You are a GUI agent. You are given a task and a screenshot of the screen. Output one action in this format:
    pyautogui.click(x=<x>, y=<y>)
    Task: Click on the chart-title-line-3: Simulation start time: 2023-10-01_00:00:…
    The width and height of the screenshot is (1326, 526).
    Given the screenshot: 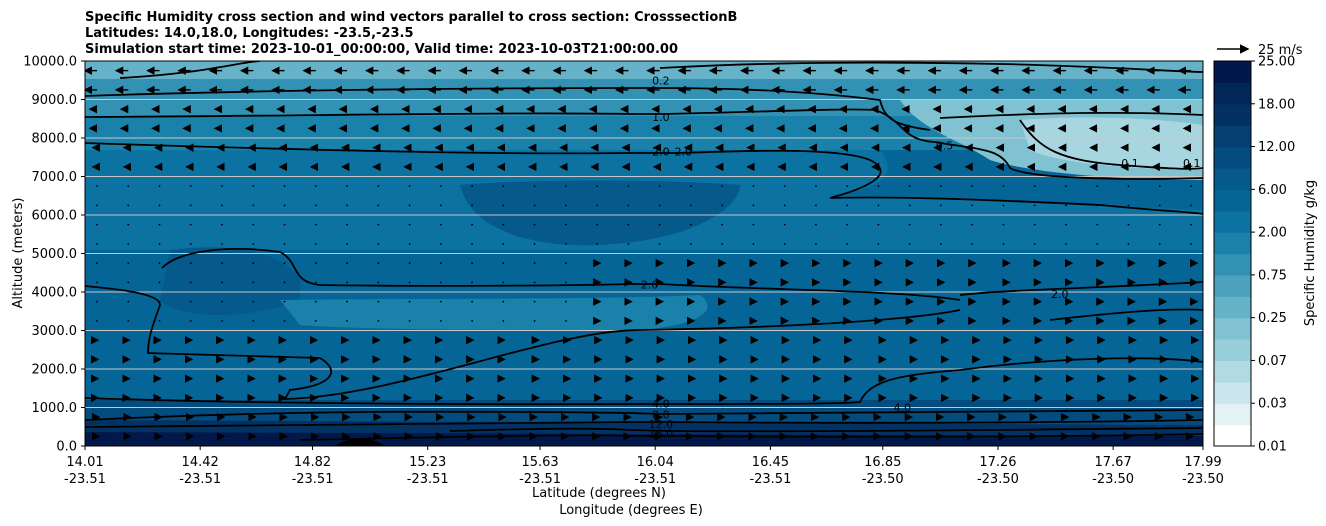 What is the action you would take?
    pyautogui.click(x=381, y=49)
    